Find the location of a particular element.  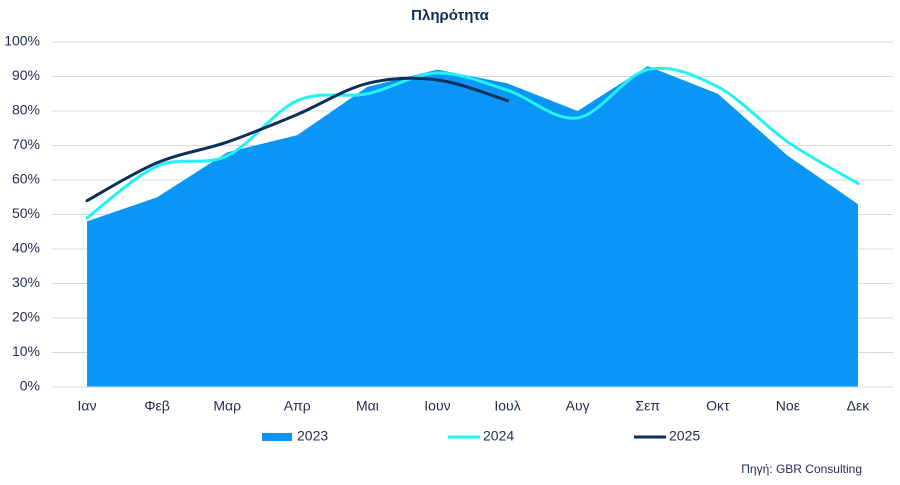

x-tick-label: Σεπ is located at coordinates (647, 406).